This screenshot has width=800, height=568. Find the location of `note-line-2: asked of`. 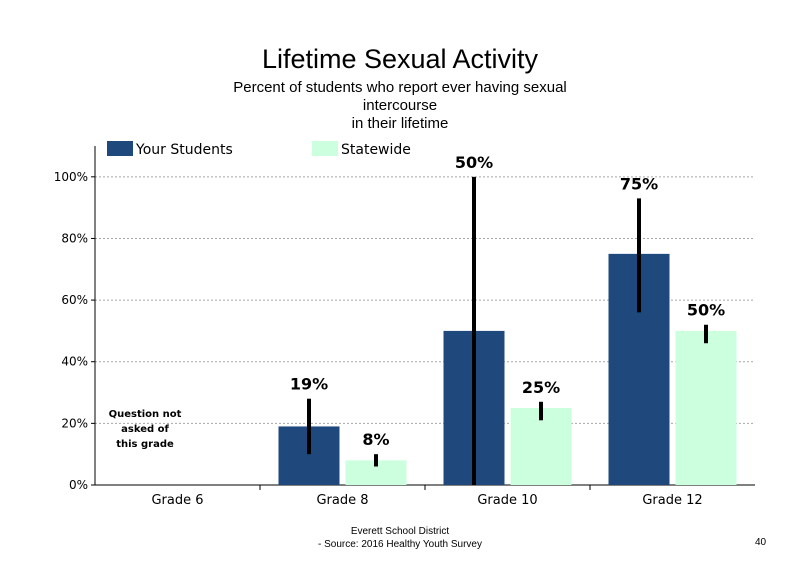

note-line-2: asked of is located at coordinates (145, 429).